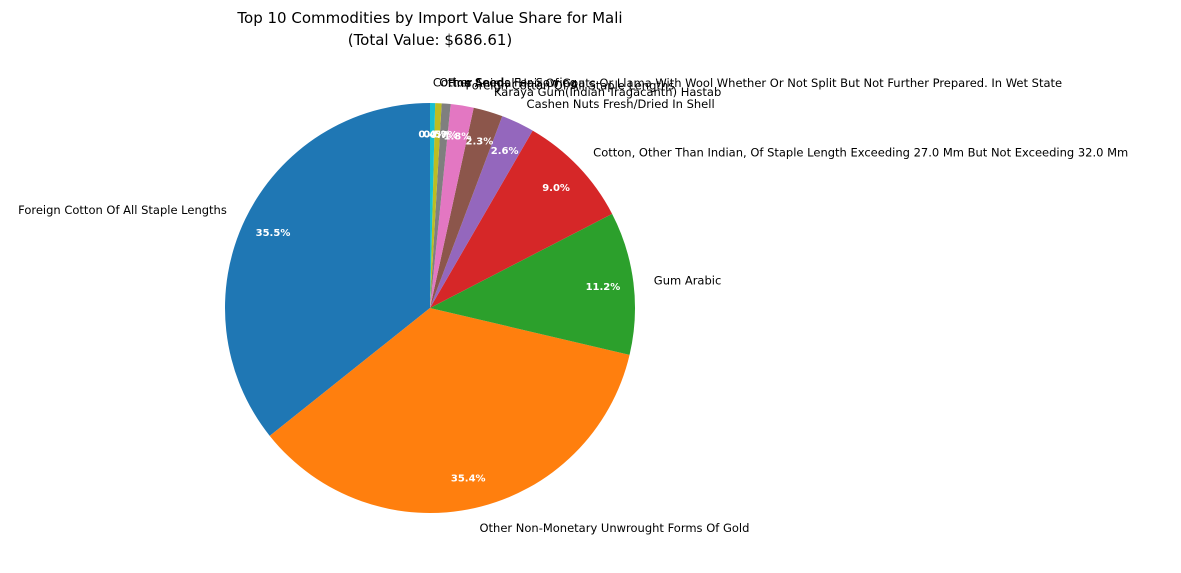 This screenshot has height=573, width=1181. I want to click on pie-slice-label-5: Cashen Nuts Fresh/Dried In Shell, so click(621, 104).